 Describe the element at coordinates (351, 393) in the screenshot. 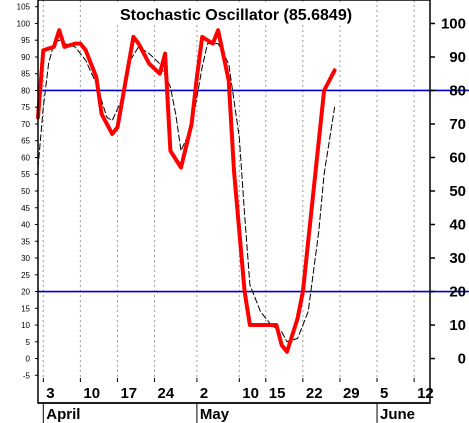

I see `x-tick-label-8: 29` at that location.